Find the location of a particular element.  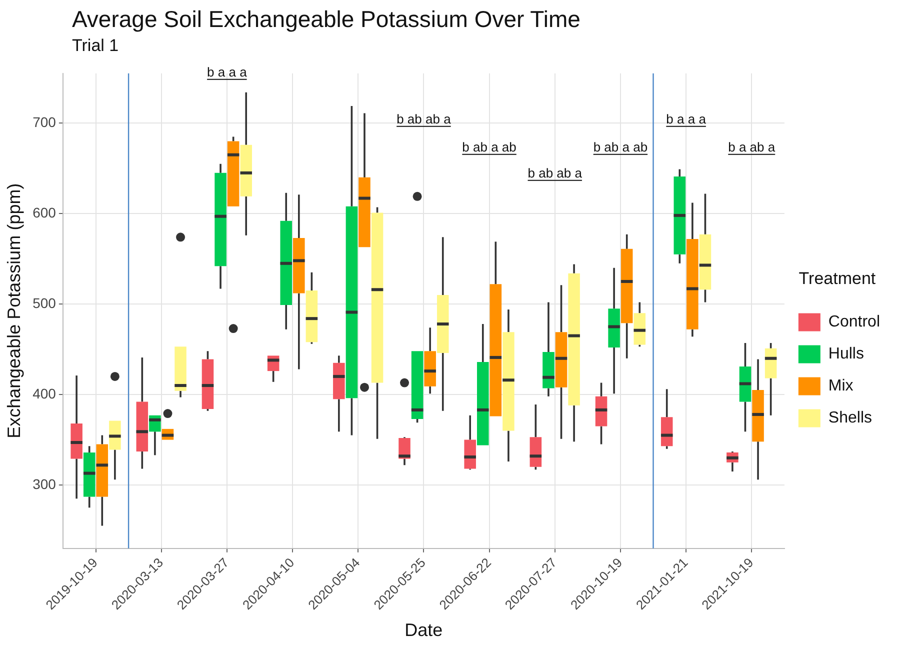

y-tick-label: 600 is located at coordinates (44, 212).